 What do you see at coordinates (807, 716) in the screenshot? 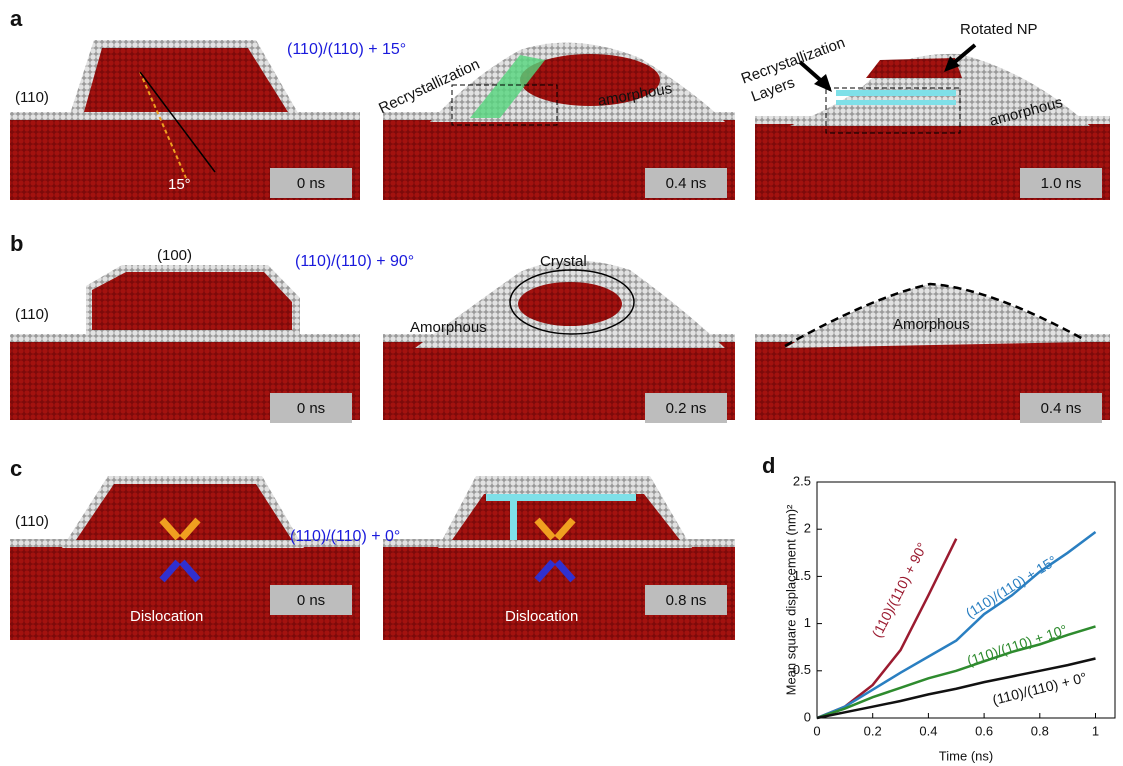
I see `y-tick-label: 0` at bounding box center [807, 716].